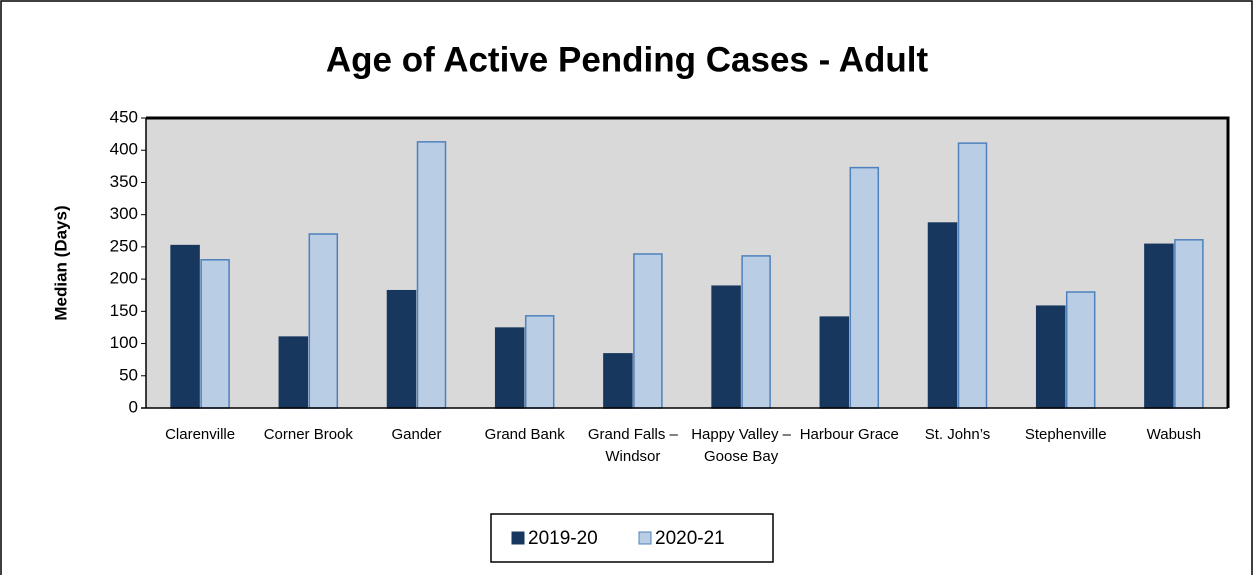 The height and width of the screenshot is (575, 1253). I want to click on x-tick-label: Happy Valley – Goose Bay, so click(741, 445).